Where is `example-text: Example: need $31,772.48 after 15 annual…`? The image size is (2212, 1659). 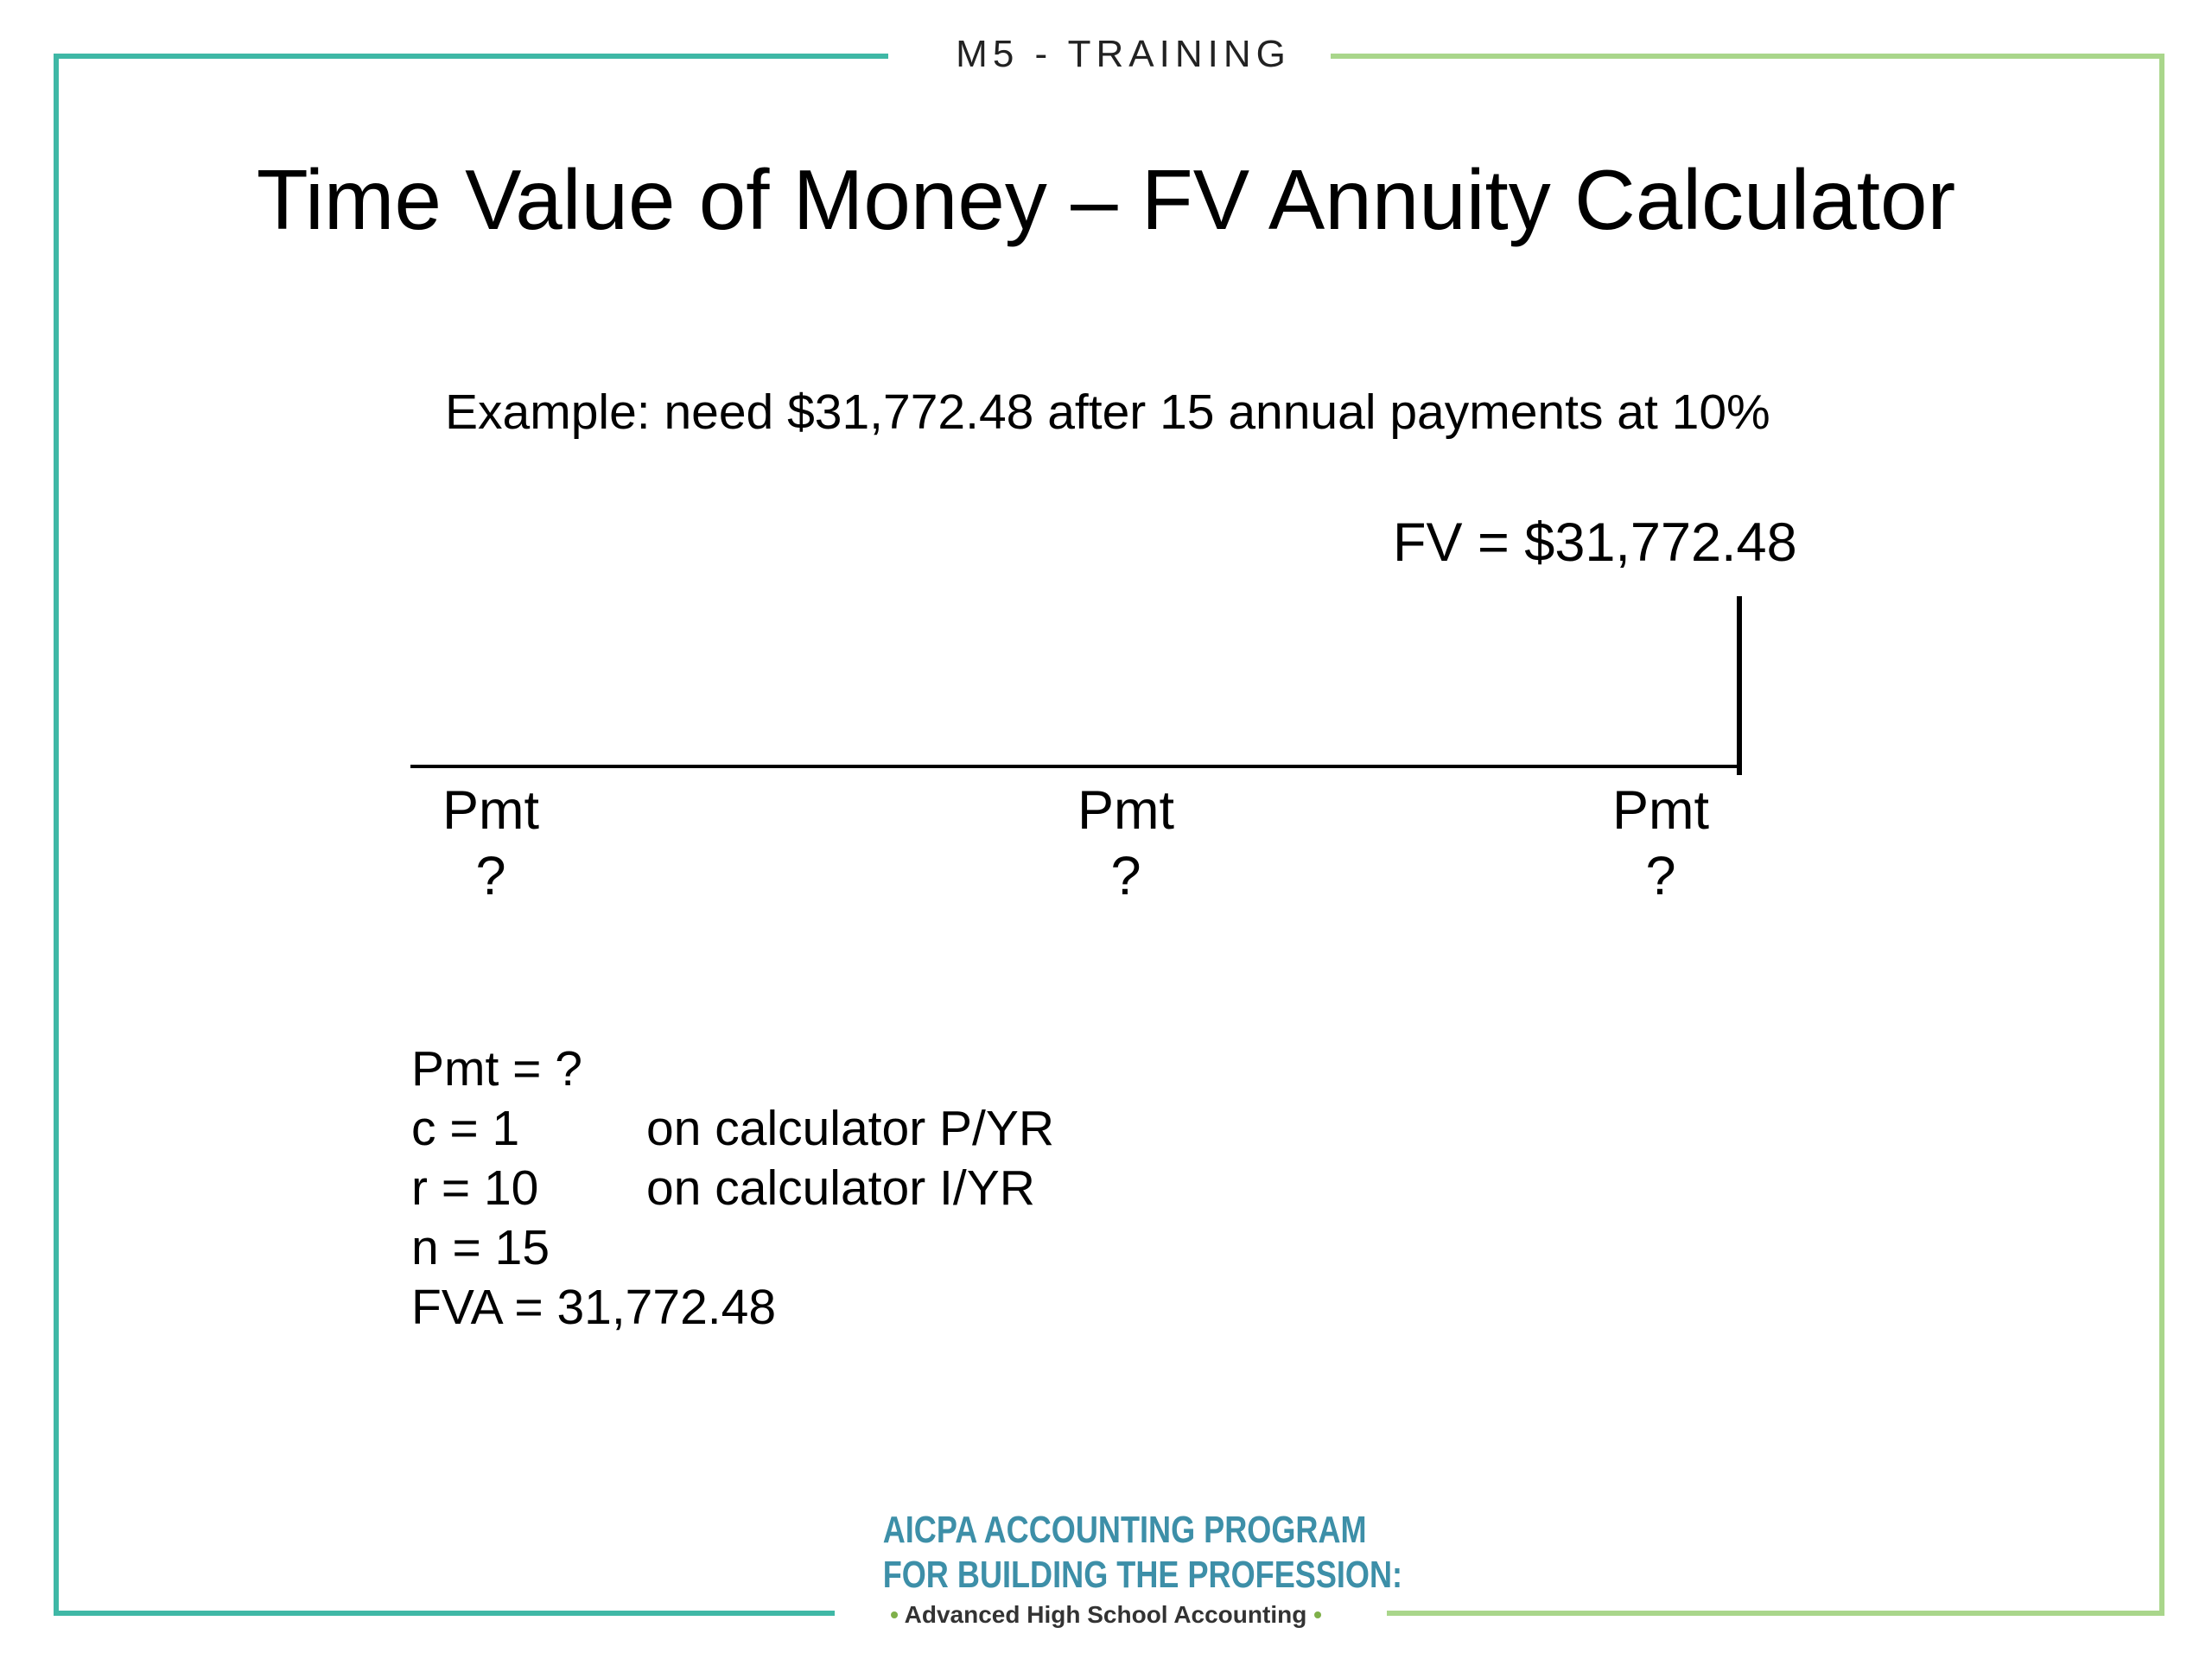
example-text: Example: need $31,772.48 after 15 annual… is located at coordinates (1107, 412).